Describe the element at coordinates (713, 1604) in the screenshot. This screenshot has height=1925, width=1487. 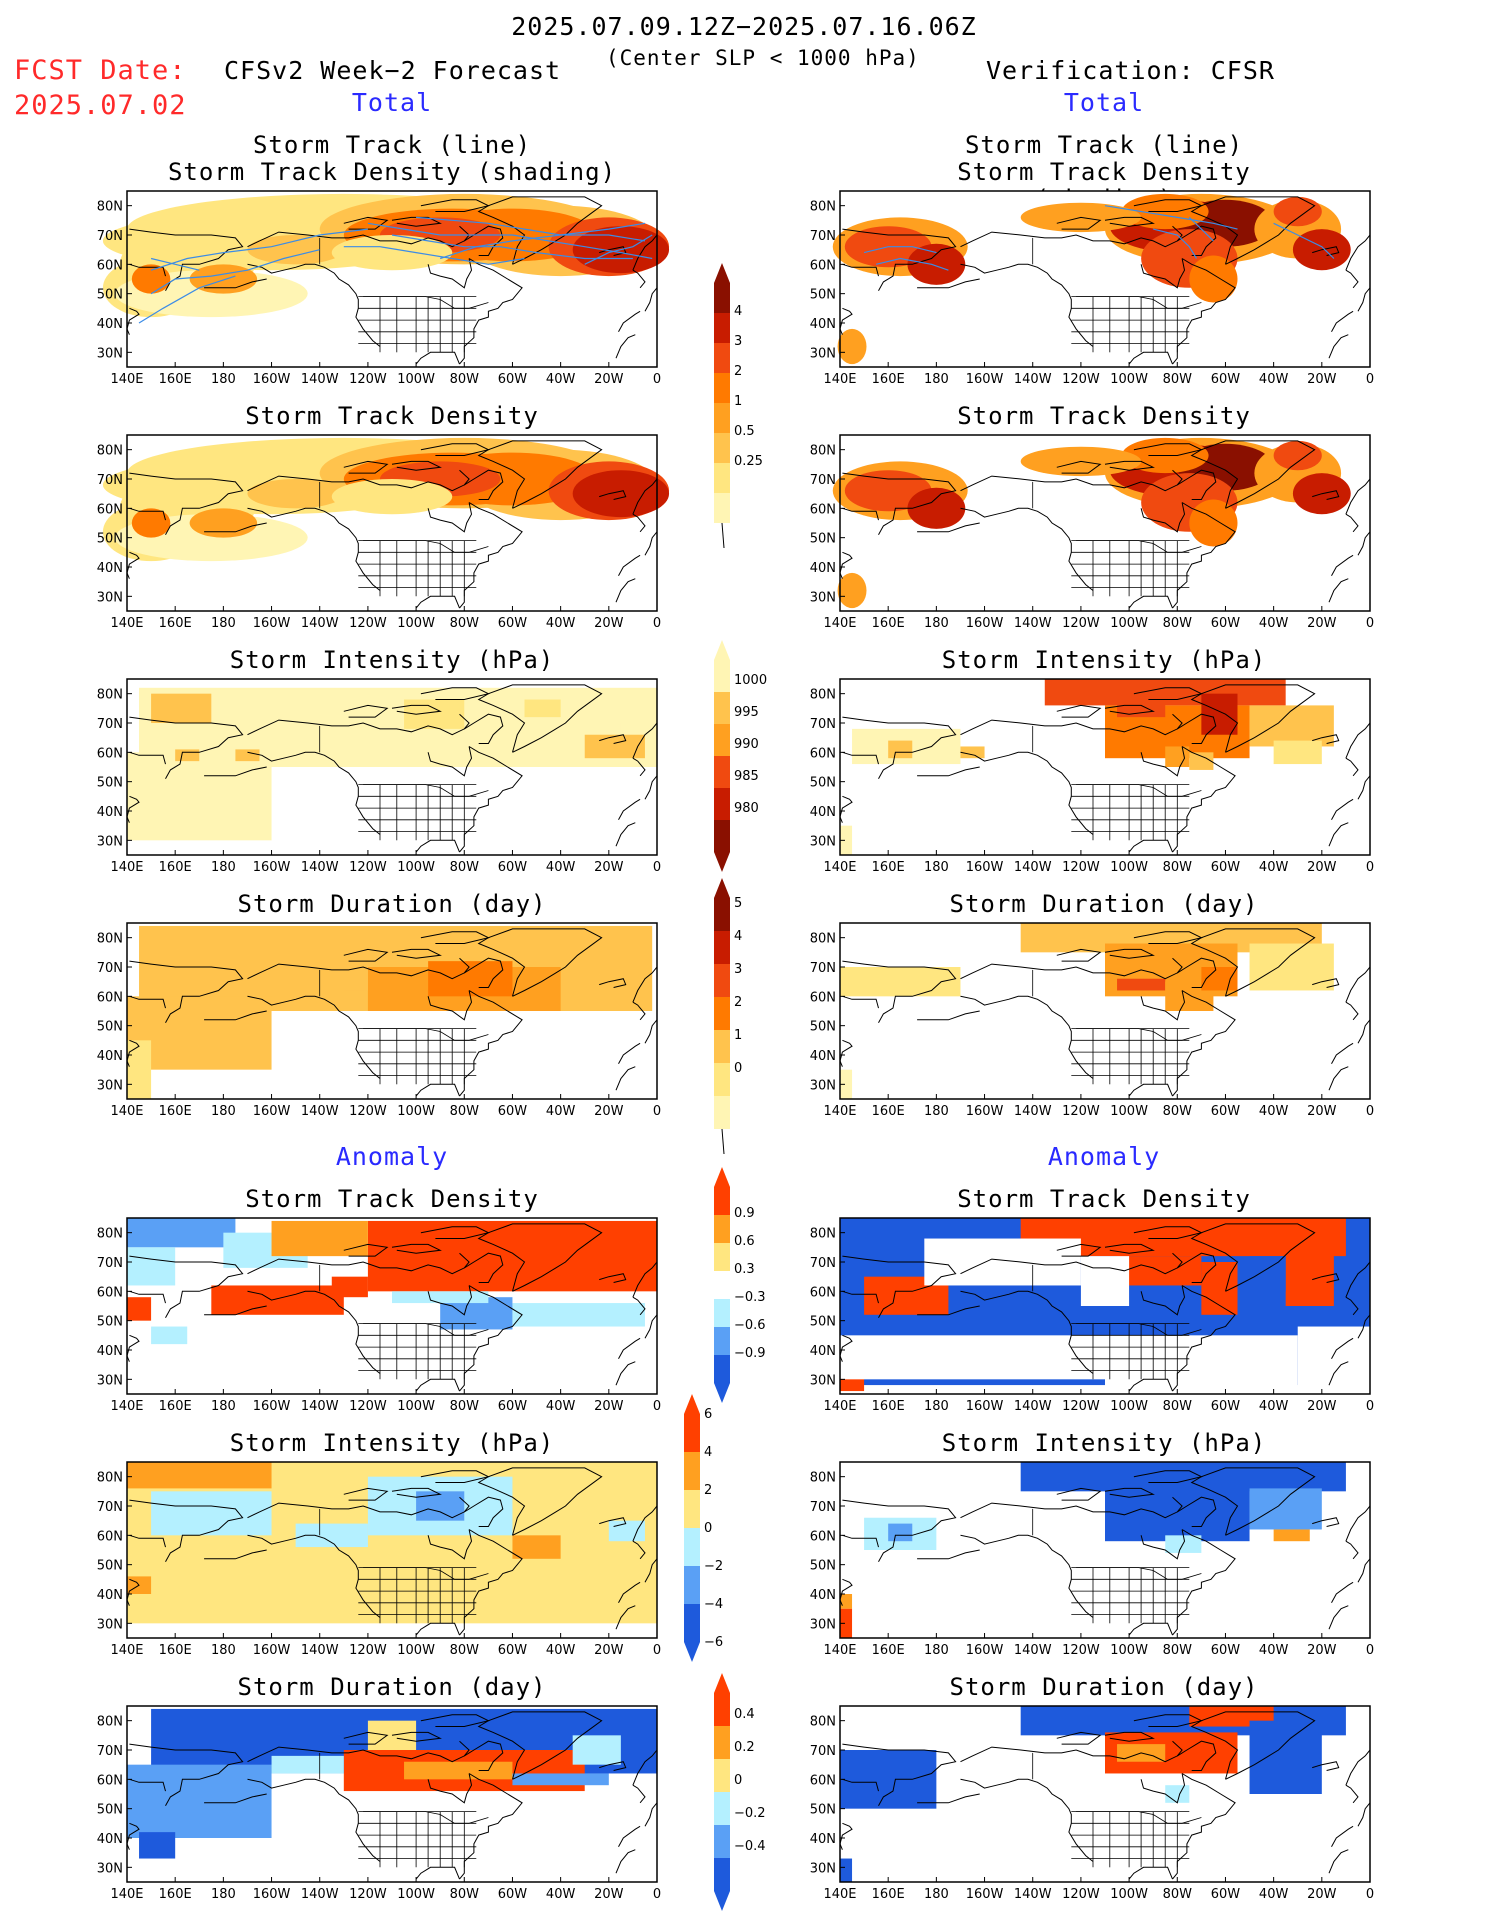
I see `colorbar-label: −4` at that location.